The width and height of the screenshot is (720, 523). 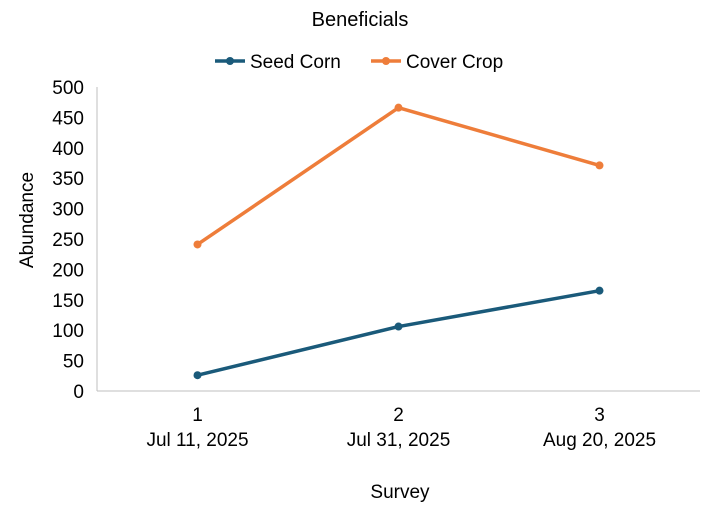 I want to click on y-tick-label: 150, so click(x=68, y=301).